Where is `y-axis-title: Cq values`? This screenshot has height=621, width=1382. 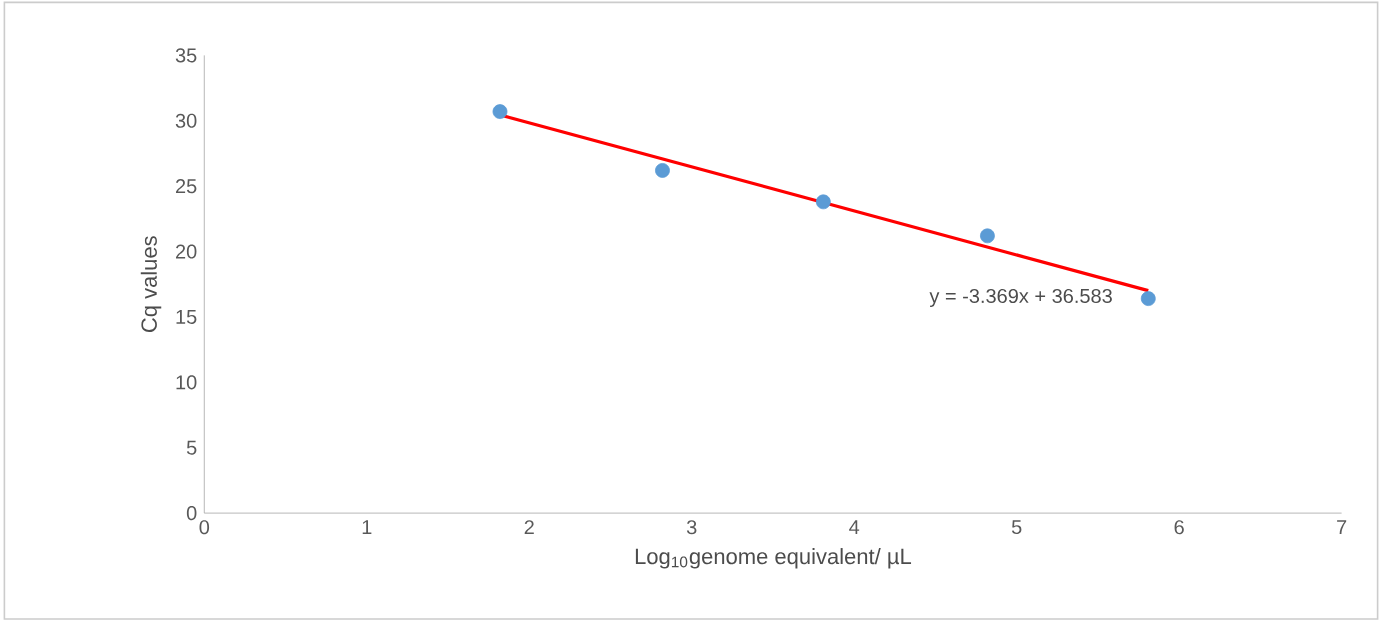
y-axis-title: Cq values is located at coordinates (151, 283).